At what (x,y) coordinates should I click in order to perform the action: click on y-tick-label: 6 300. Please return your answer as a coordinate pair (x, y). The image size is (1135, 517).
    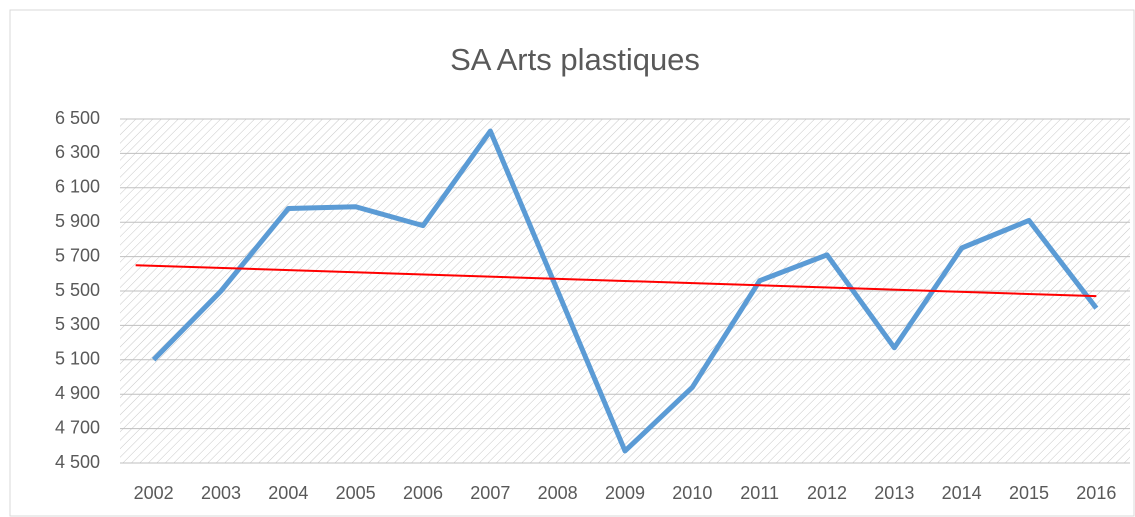
    Looking at the image, I should click on (77, 152).